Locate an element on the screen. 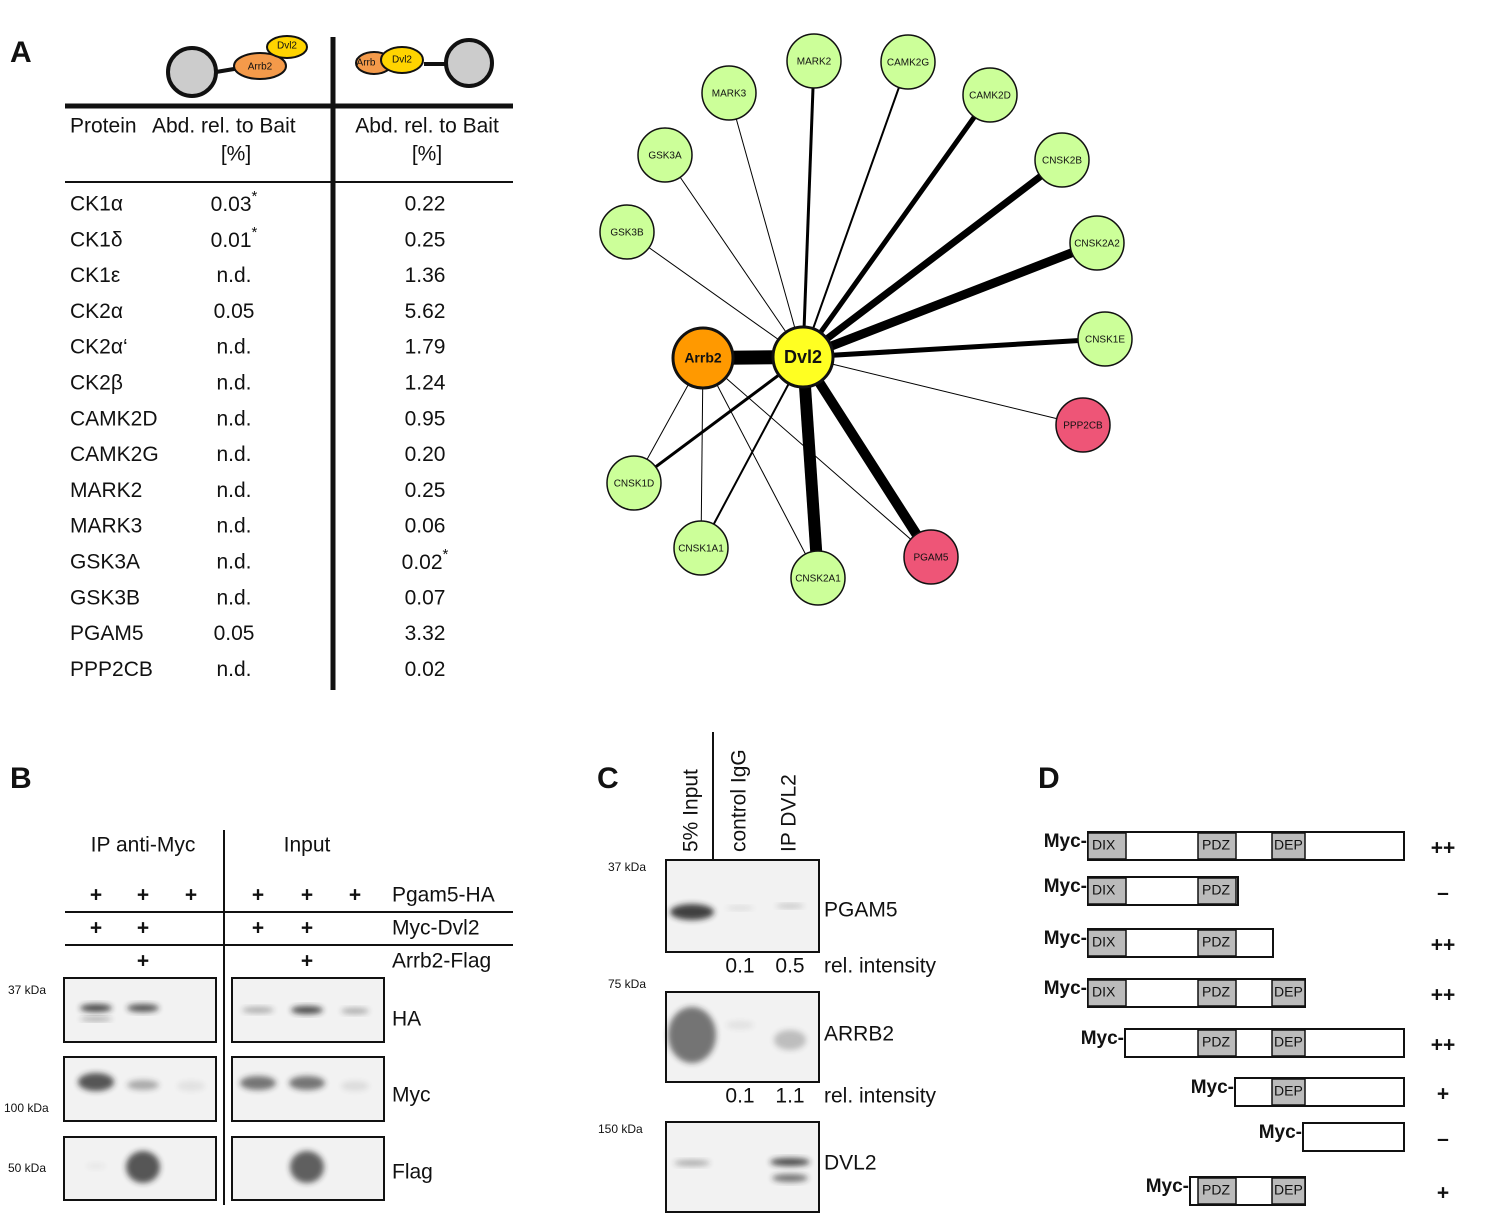 This screenshot has height=1224, width=1488. row-label: Myc-Dvl2 is located at coordinates (436, 928).